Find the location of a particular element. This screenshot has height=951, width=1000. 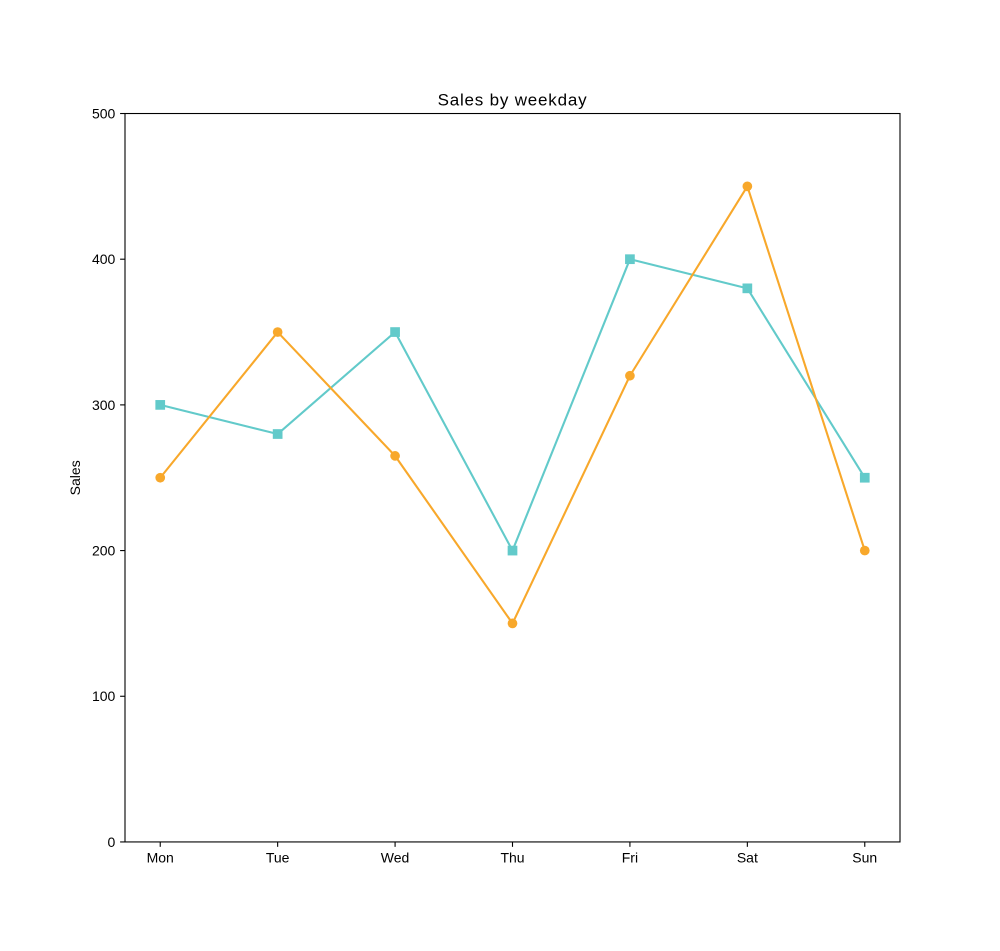

svg-text: Sales is located at coordinates (75, 477).